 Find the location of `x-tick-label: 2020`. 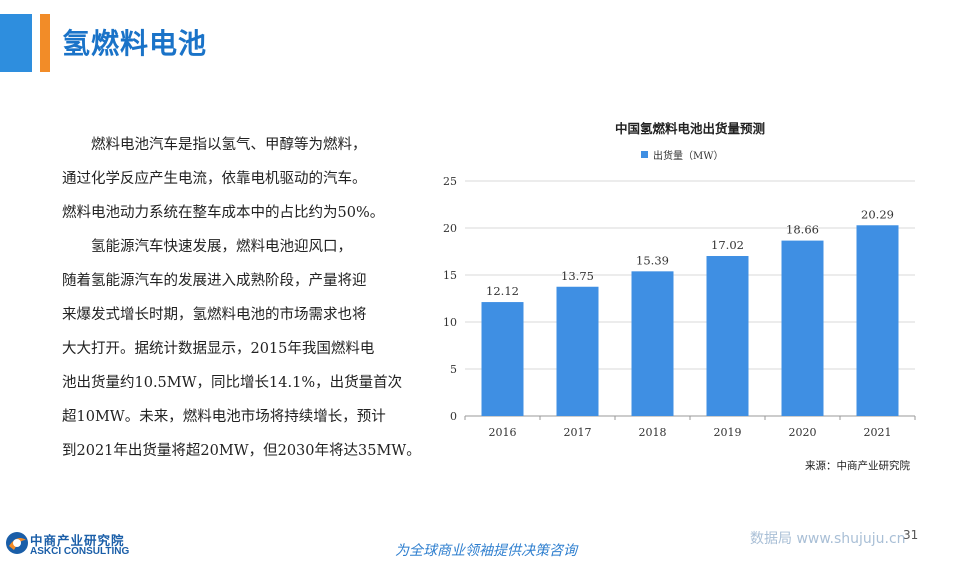

x-tick-label: 2020 is located at coordinates (803, 432).